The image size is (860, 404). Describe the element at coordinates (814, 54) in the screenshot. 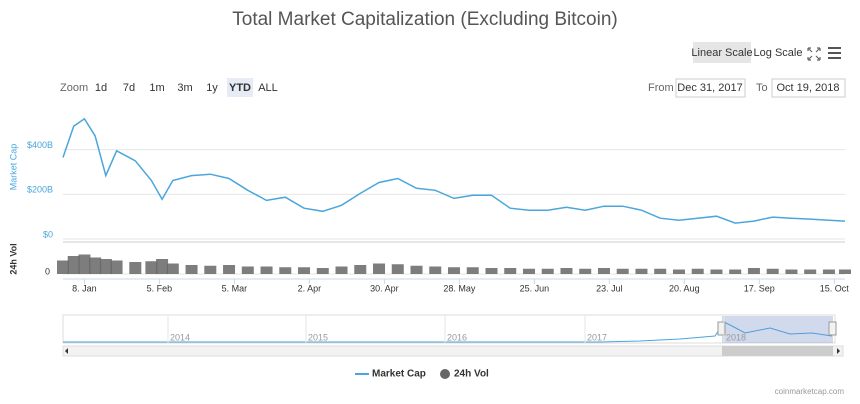

I see `fullscreen-icon` at that location.